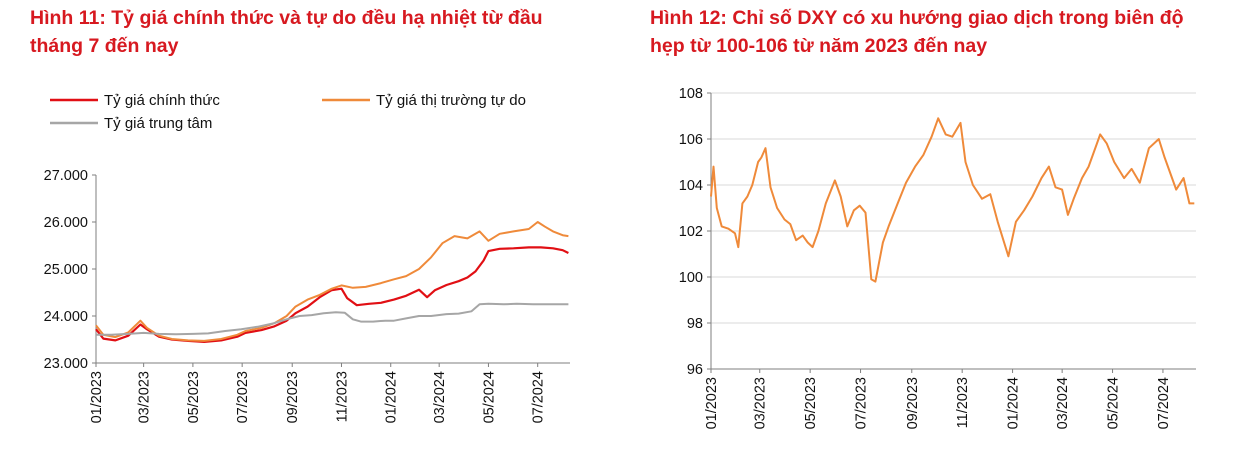  Describe the element at coordinates (66, 364) in the screenshot. I see `y-tick-label: 23.000` at that location.